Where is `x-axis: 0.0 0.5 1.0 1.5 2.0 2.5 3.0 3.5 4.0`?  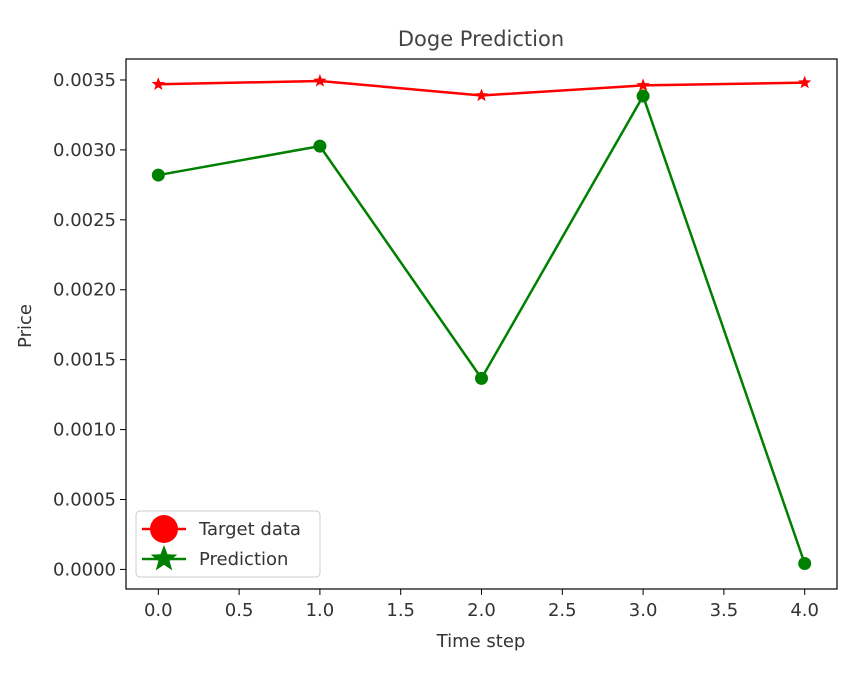 x-axis: 0.0 0.5 1.0 1.5 2.0 2.5 3.0 3.5 4.0 is located at coordinates (481, 605).